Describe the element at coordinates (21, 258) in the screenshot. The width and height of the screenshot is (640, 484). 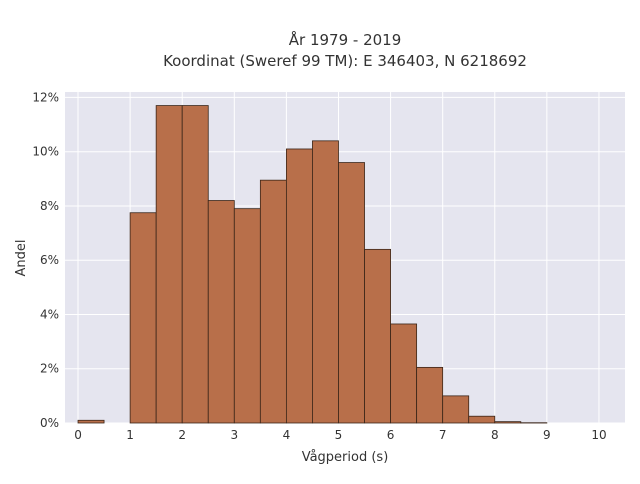
I see `y-axis-label: Andel` at that location.